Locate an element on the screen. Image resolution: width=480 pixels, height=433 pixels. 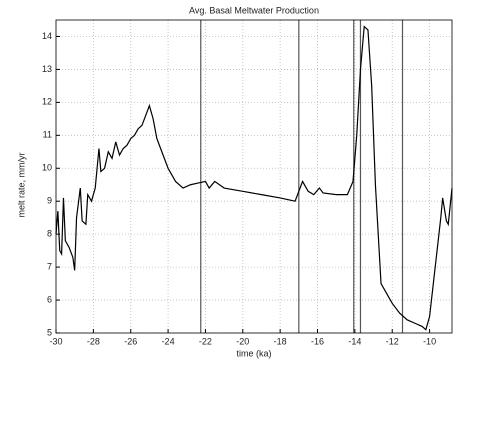
x-tick-label: -18 is located at coordinates (280, 341).